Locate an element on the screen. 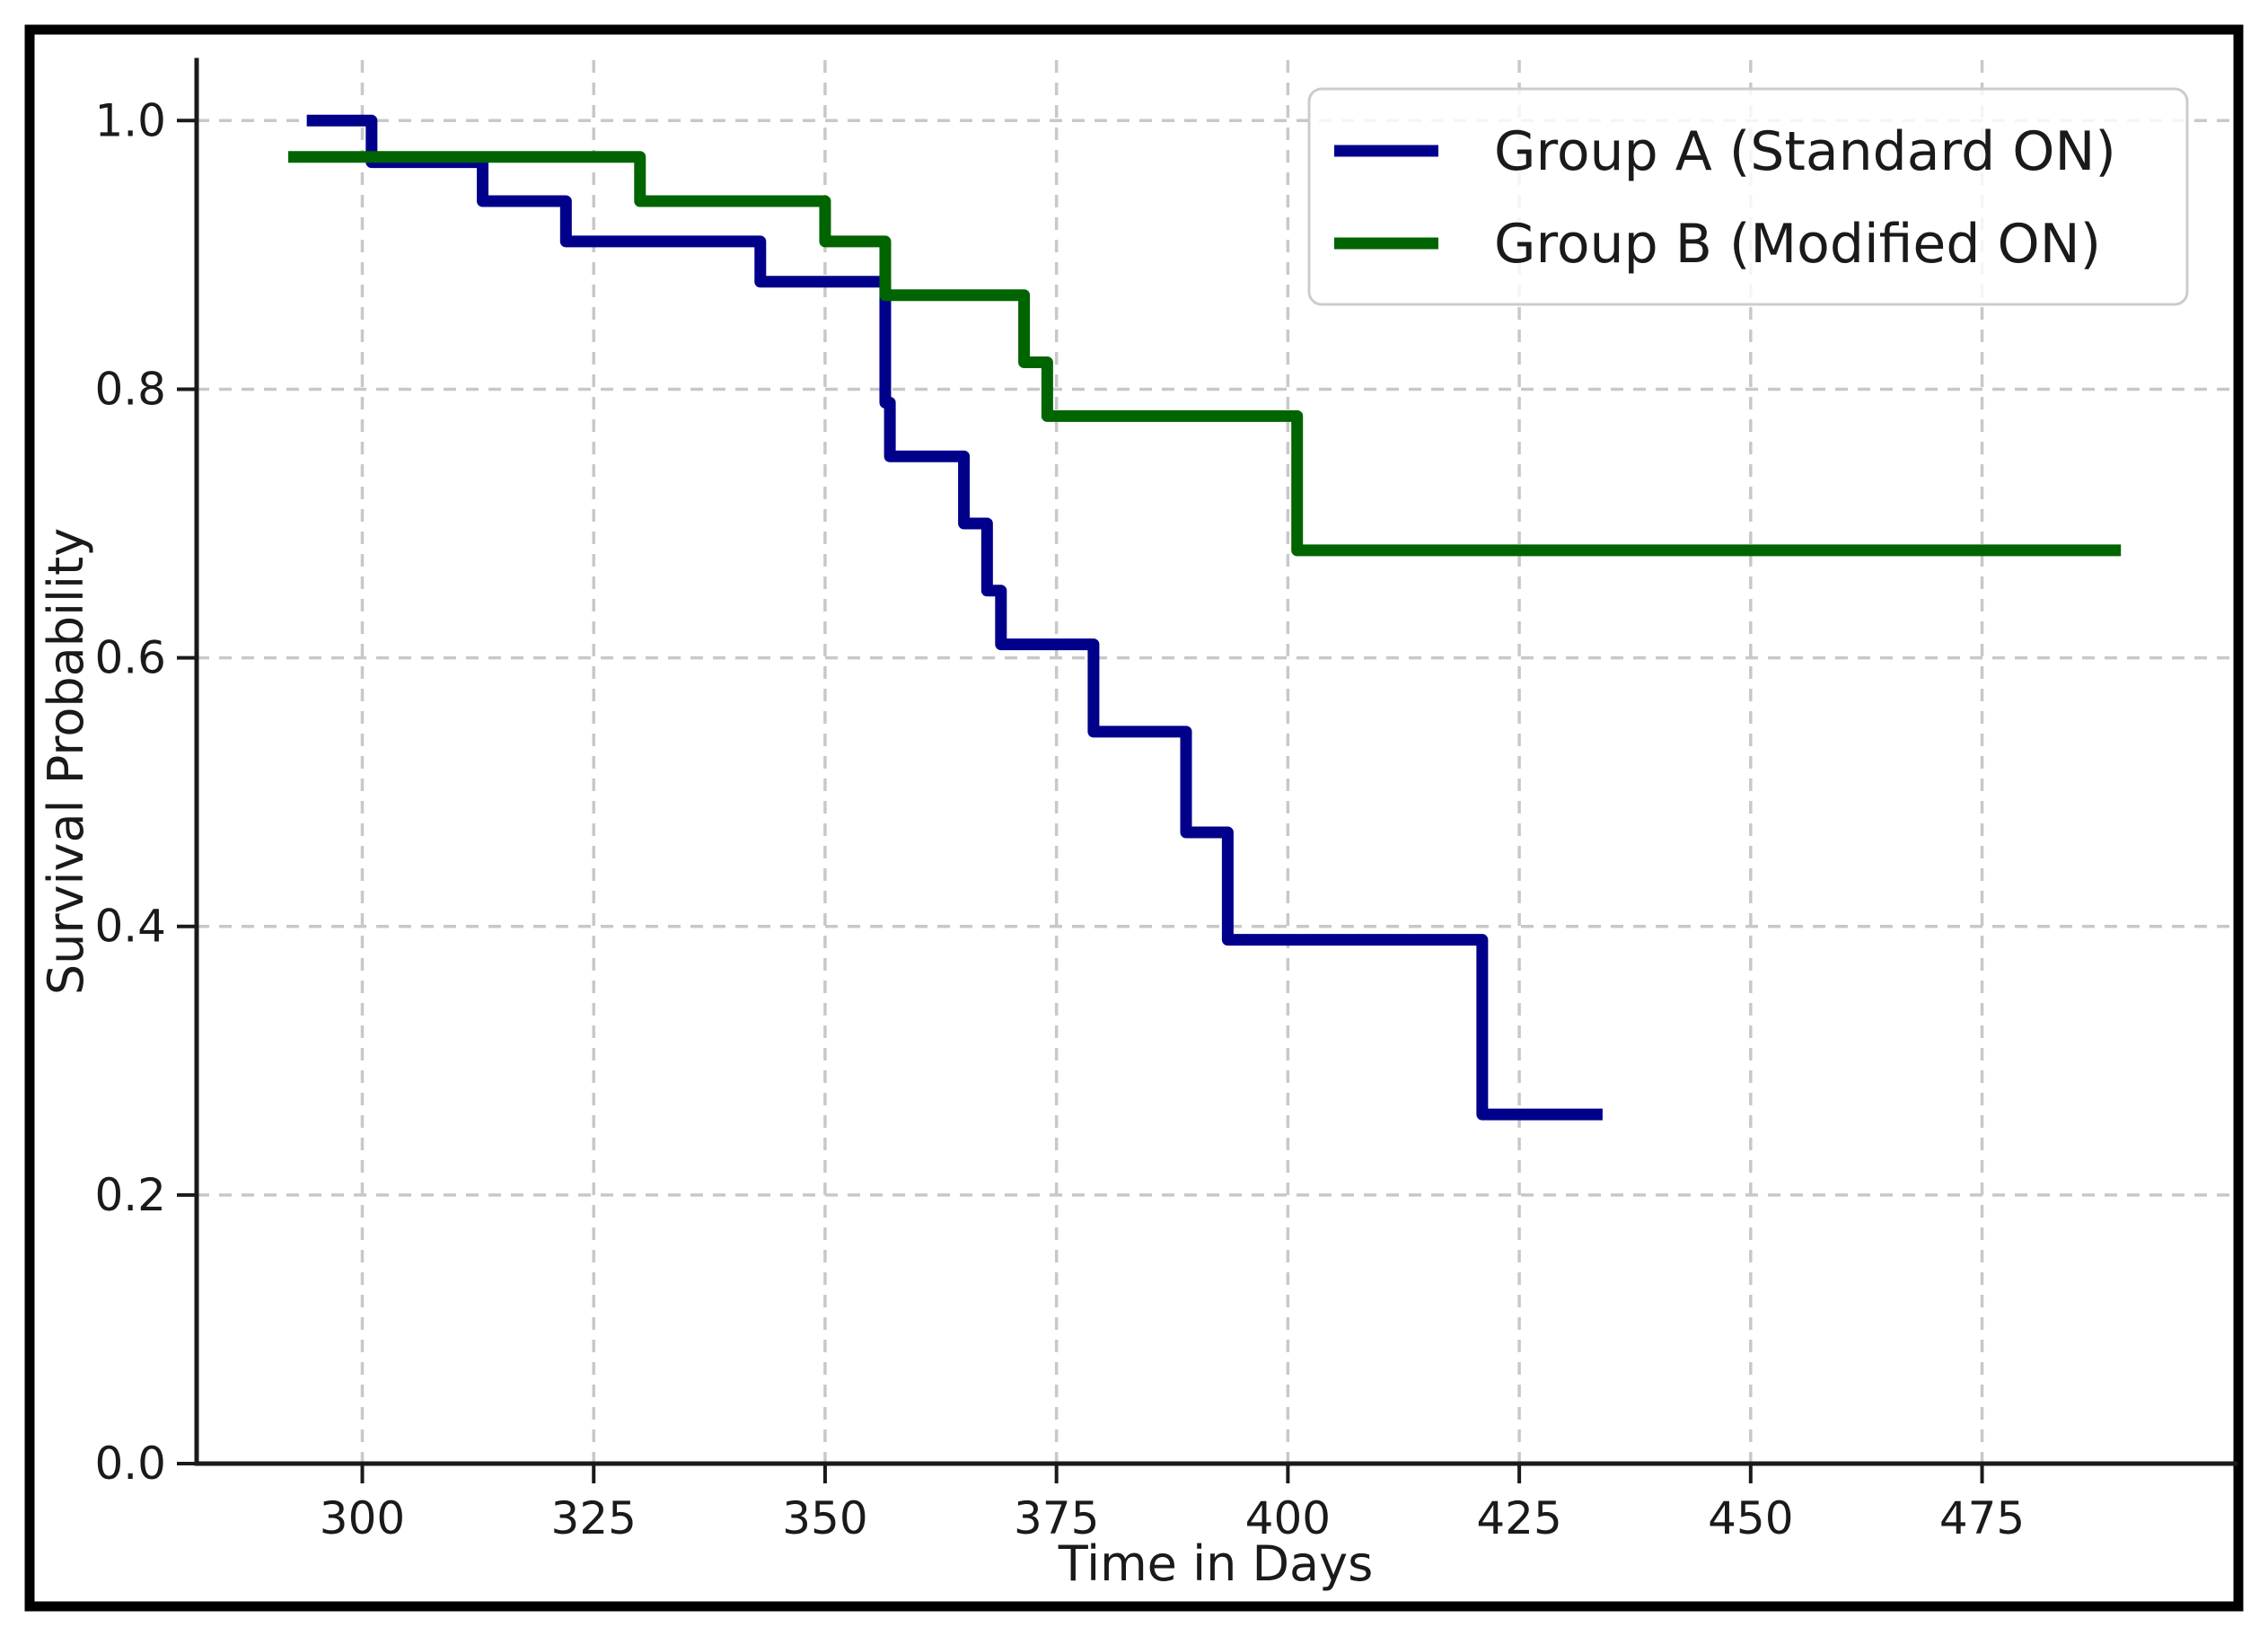 The height and width of the screenshot is (1636, 2268). y-axis-label: Survival Probability is located at coordinates (66, 762).